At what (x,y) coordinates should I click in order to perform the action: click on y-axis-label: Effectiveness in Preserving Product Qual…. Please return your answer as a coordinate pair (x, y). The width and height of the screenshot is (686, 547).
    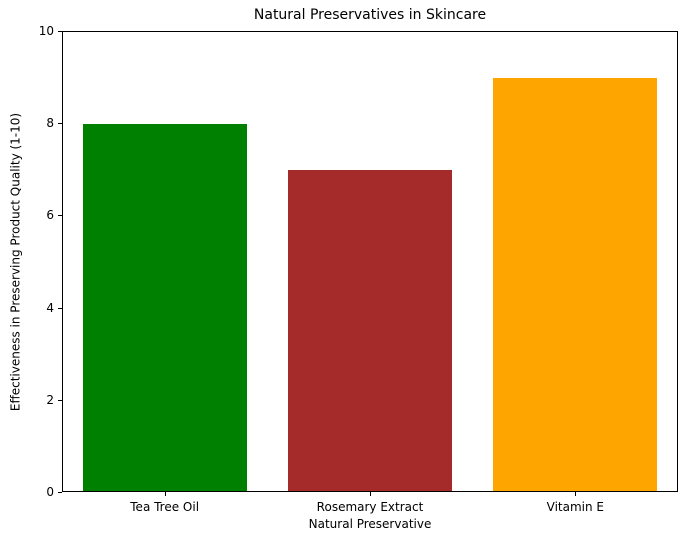
    Looking at the image, I should click on (15, 261).